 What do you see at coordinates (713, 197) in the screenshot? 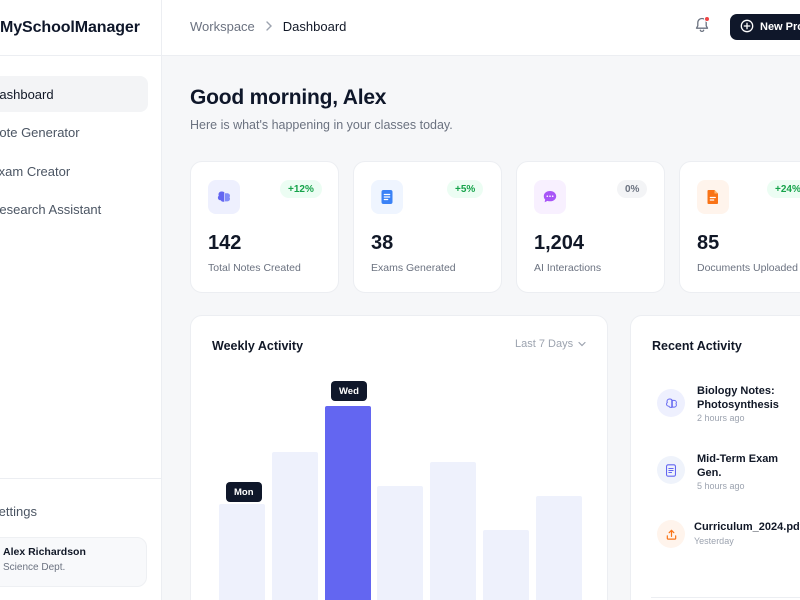
I see `file-icon` at bounding box center [713, 197].